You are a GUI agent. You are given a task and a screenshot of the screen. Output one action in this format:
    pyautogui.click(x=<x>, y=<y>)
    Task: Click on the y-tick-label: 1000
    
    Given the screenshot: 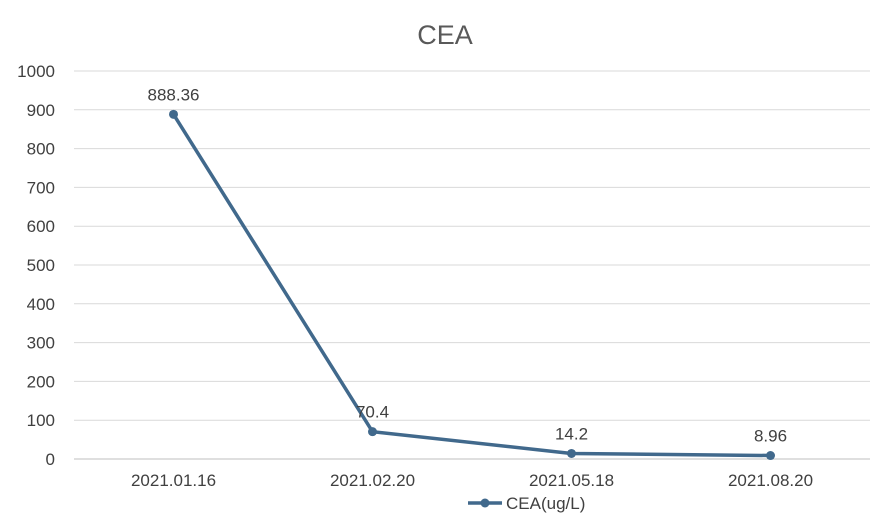 What is the action you would take?
    pyautogui.click(x=36, y=71)
    